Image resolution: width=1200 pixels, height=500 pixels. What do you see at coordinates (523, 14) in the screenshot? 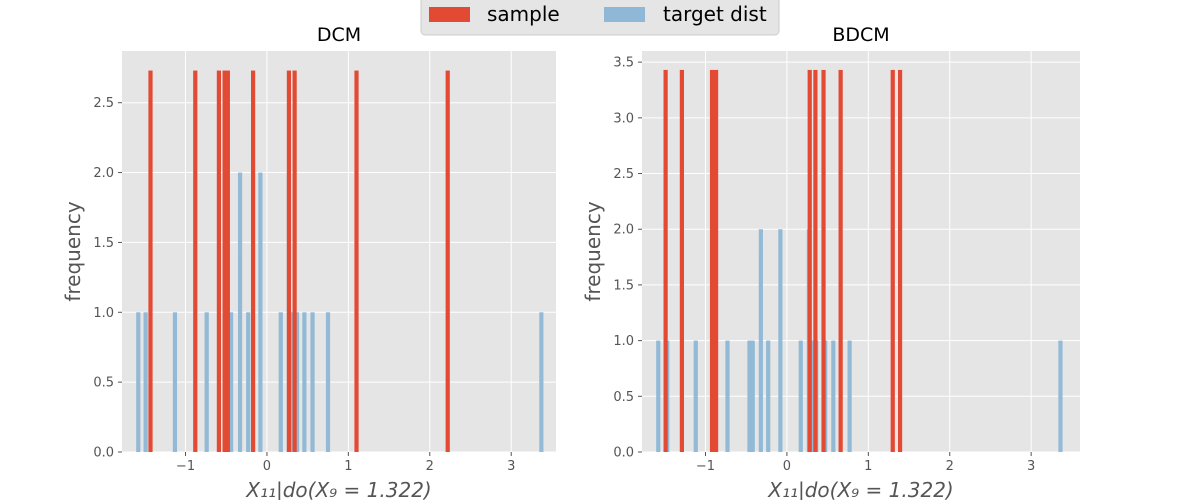
I see `legend-label-sample: sample` at bounding box center [523, 14].